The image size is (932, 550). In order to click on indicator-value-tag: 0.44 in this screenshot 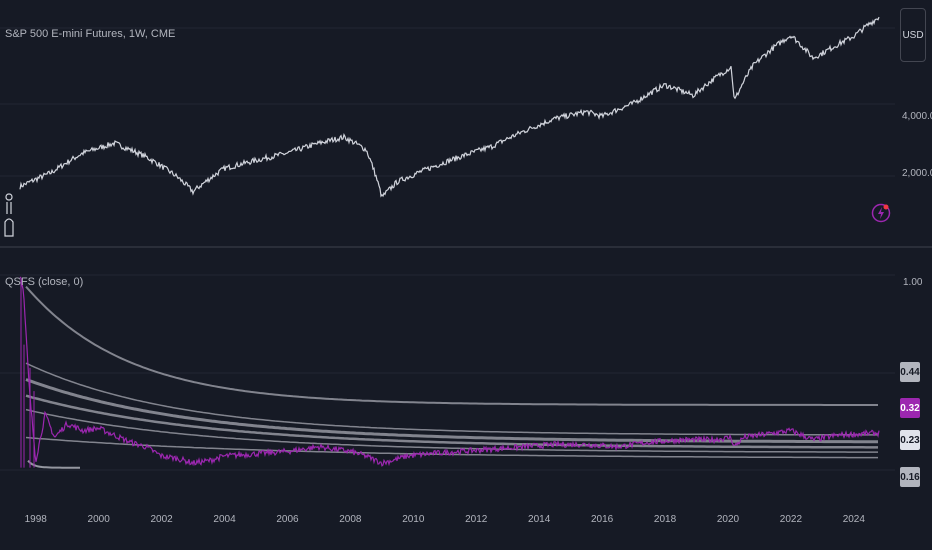, I will do `click(910, 372)`.